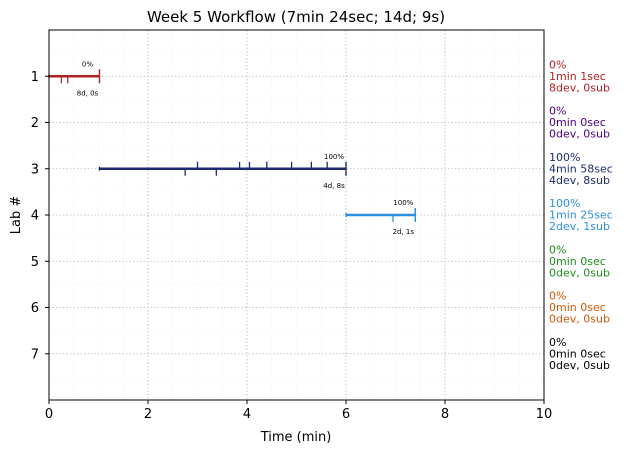 The image size is (623, 453). I want to click on y-tick-label: 6, so click(35, 308).